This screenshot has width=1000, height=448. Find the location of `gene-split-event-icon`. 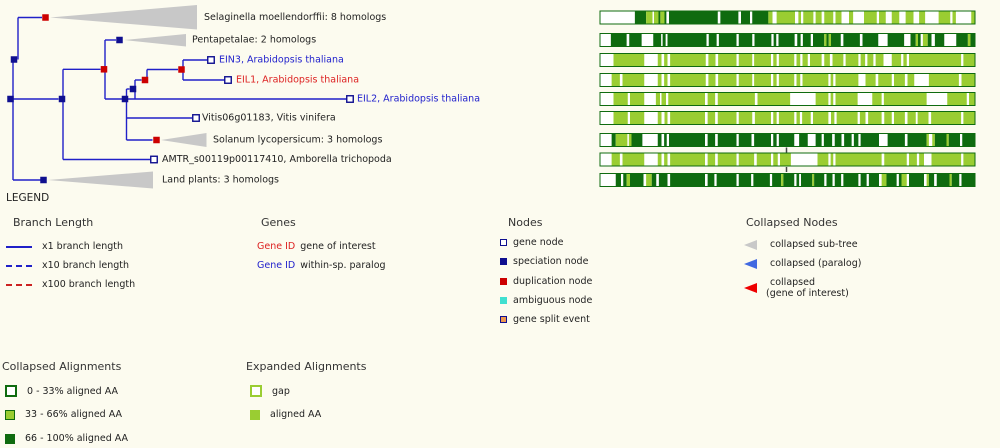

gene-split-event-icon is located at coordinates (503, 319).